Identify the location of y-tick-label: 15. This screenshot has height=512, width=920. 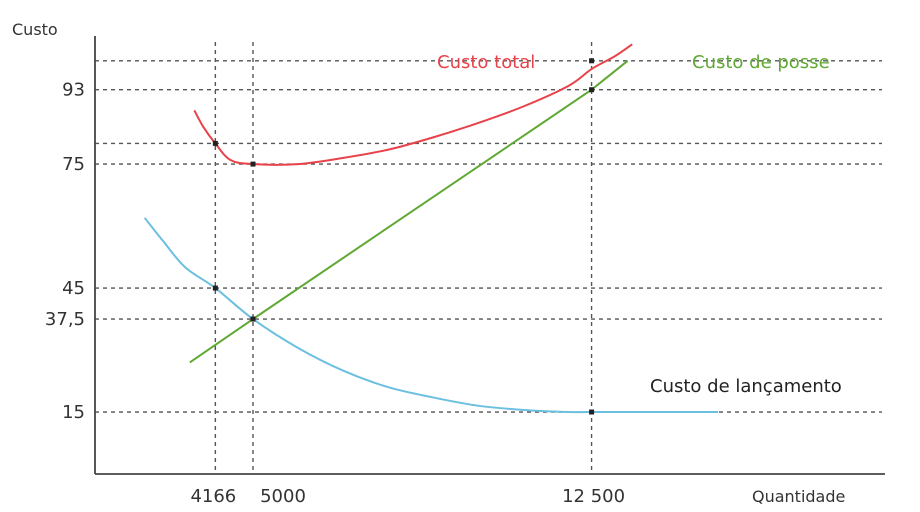
(73, 412).